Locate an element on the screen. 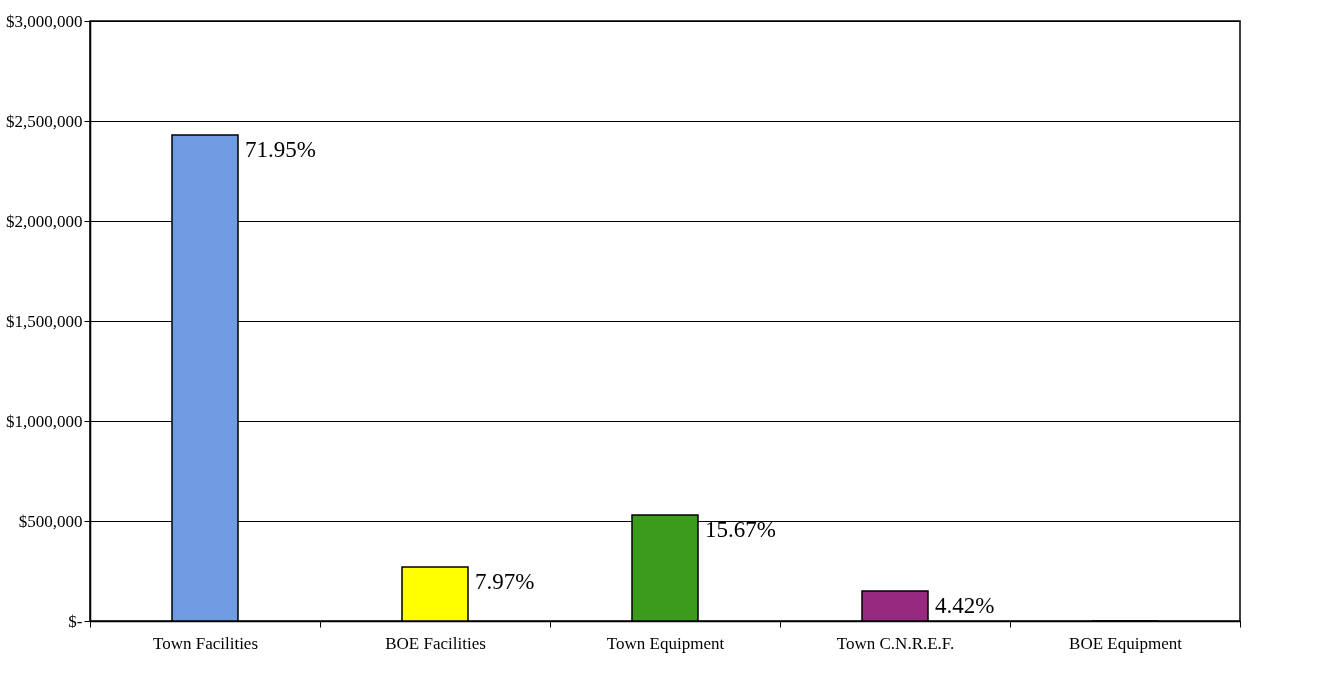 The width and height of the screenshot is (1323, 677). annotation: 71.95% is located at coordinates (280, 149).